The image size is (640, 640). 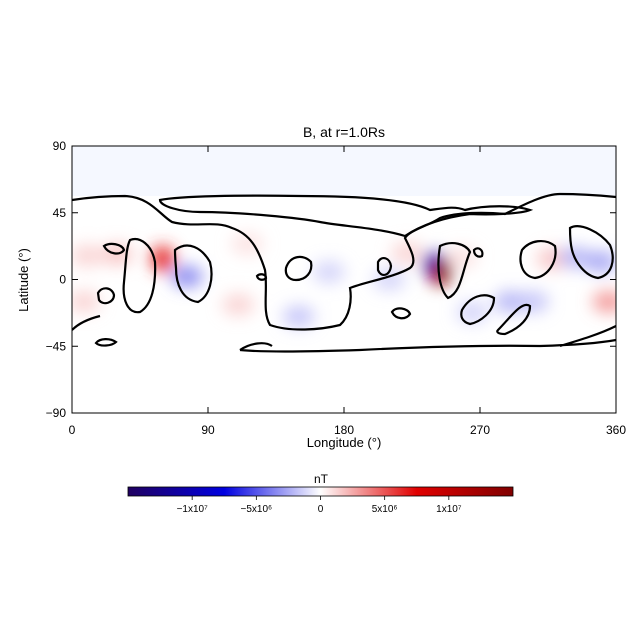 What do you see at coordinates (193, 509) in the screenshot?
I see `colorbar-tick-label: −1x10⁷` at bounding box center [193, 509].